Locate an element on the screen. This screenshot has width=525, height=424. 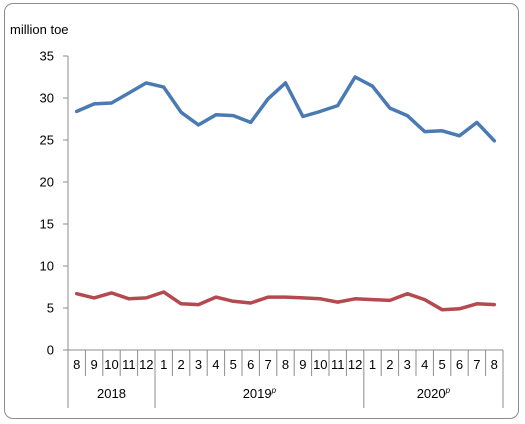
y-tick-label: 20 is located at coordinates (47, 182).